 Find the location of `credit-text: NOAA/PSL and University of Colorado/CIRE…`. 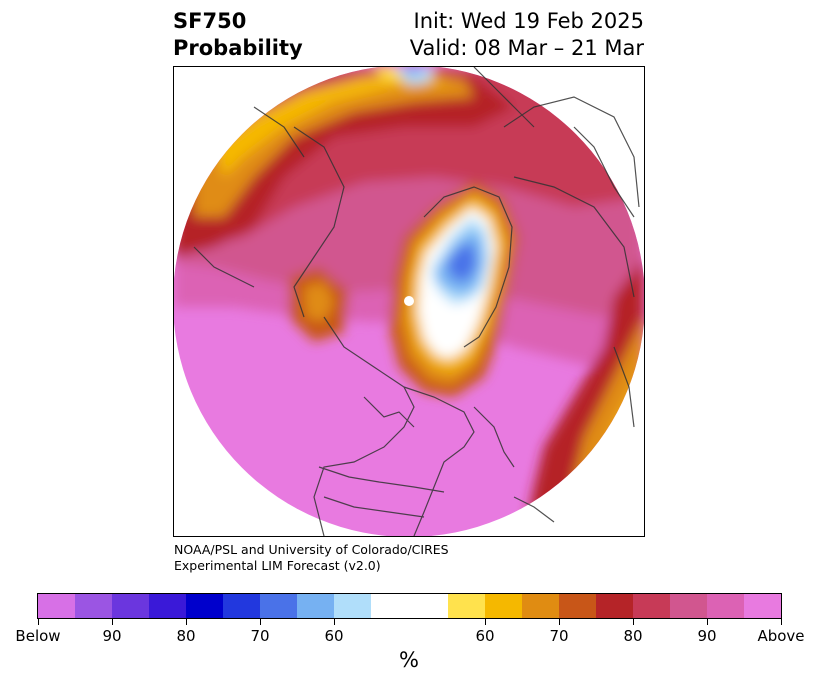

credit-text: NOAA/PSL and University of Colorado/CIRE… is located at coordinates (311, 558).